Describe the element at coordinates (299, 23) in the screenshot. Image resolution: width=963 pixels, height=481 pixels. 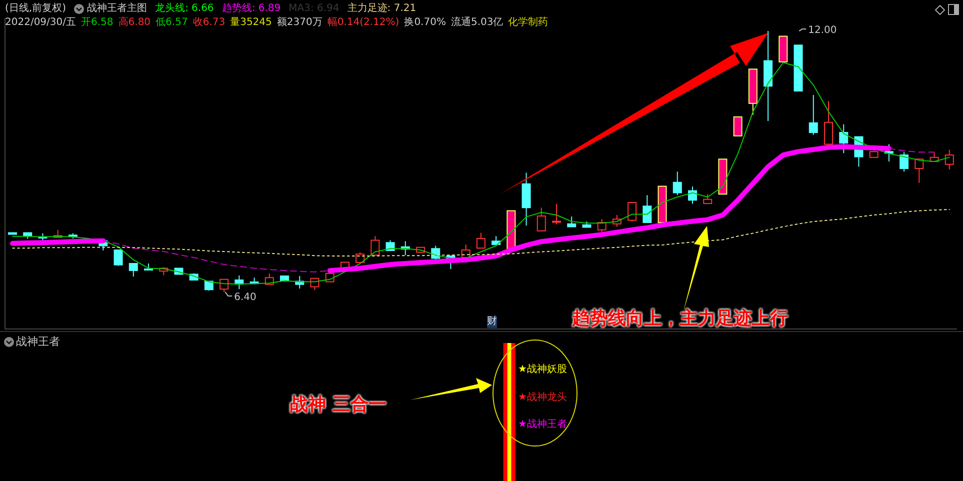
I see `text: 额2370万` at that location.